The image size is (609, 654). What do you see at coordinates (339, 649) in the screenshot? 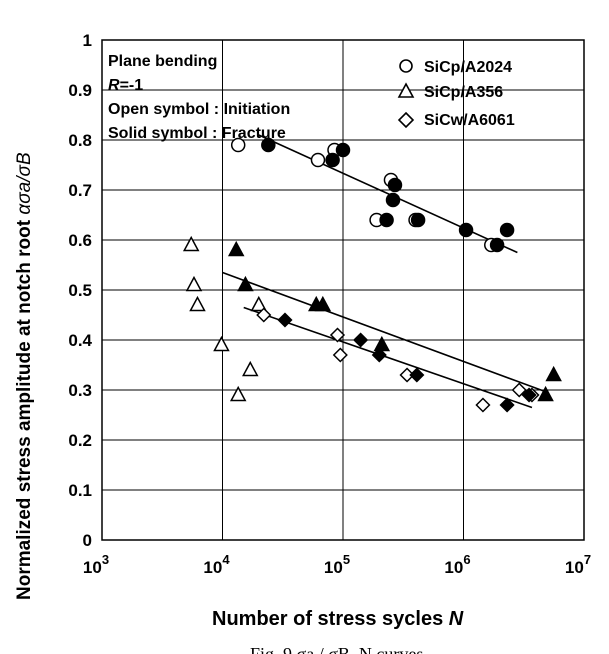
I see `figure-caption: Fig. 9 σa / σB–N curves.` at bounding box center [339, 649].